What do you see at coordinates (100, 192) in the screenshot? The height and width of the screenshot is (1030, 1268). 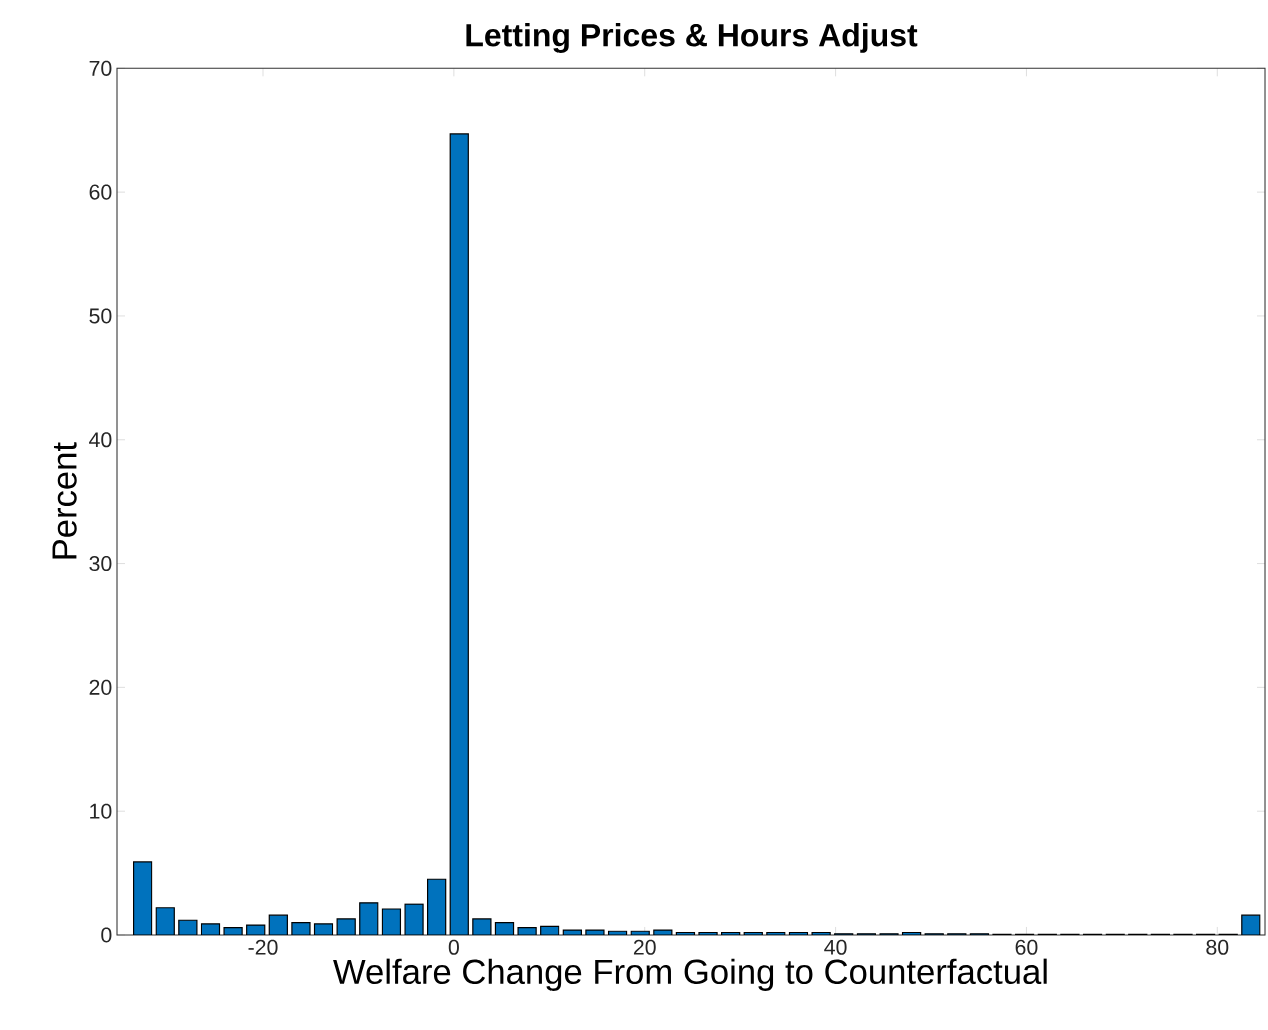 I see `y-tick-label: 60` at bounding box center [100, 192].